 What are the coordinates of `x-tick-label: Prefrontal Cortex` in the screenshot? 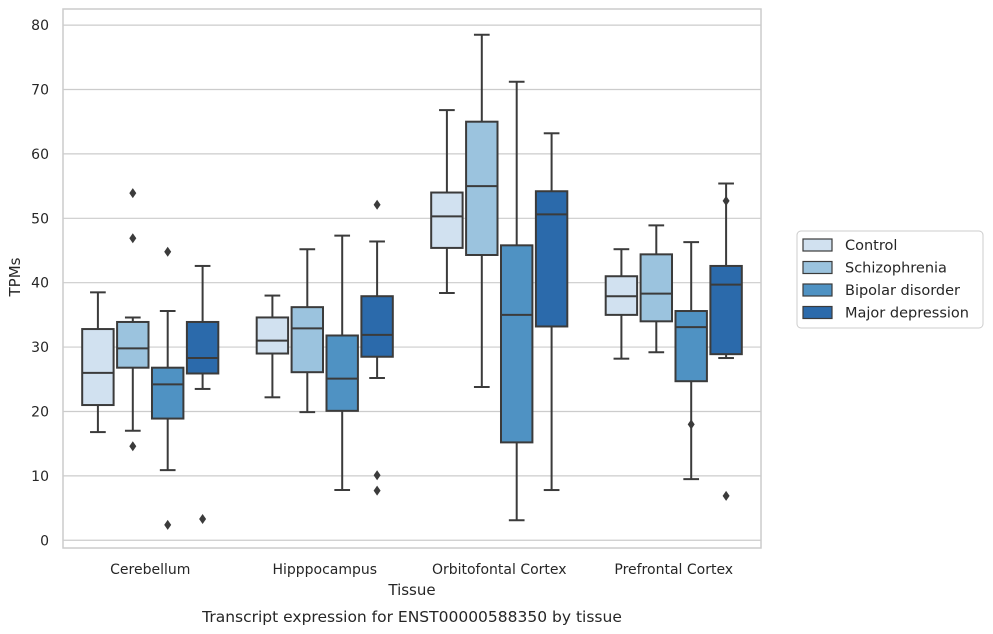 It's located at (673, 570).